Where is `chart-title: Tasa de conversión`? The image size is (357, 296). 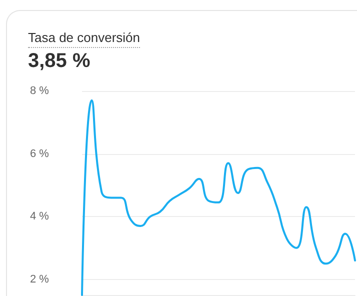 chart-title: Tasa de conversión is located at coordinates (84, 39).